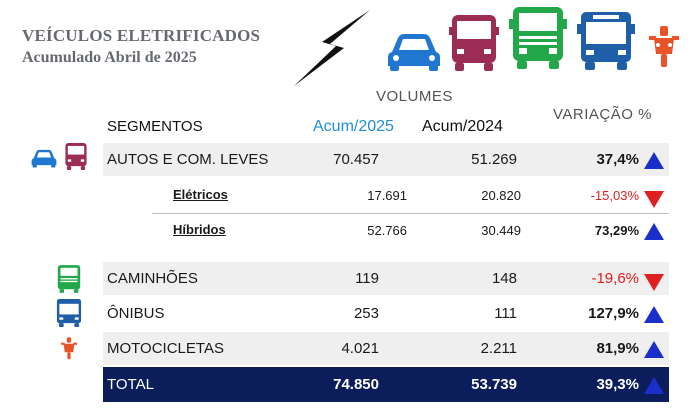 This screenshot has height=408, width=693. What do you see at coordinates (360, 348) in the screenshot?
I see `row-value-2025: 4.021` at bounding box center [360, 348].